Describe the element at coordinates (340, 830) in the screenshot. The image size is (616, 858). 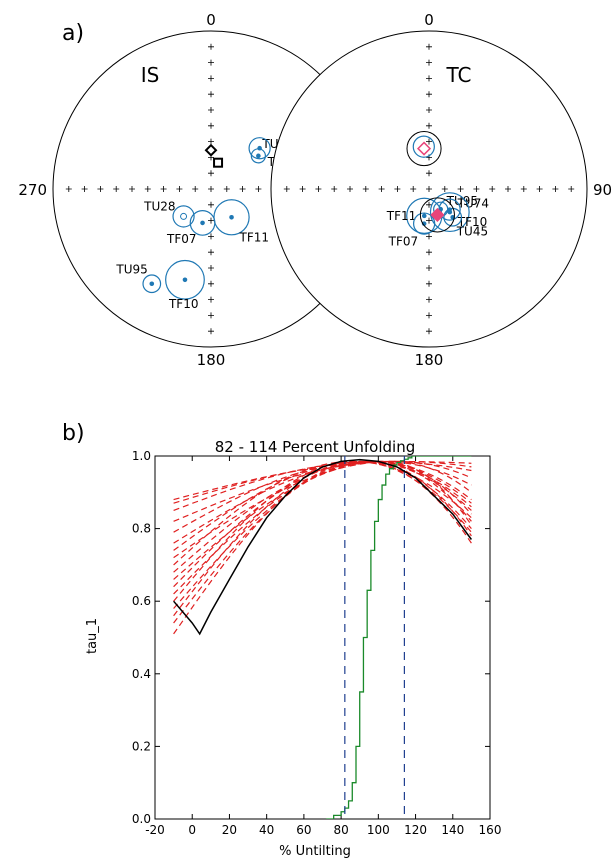
I see `x-tick-label: 80` at that location.